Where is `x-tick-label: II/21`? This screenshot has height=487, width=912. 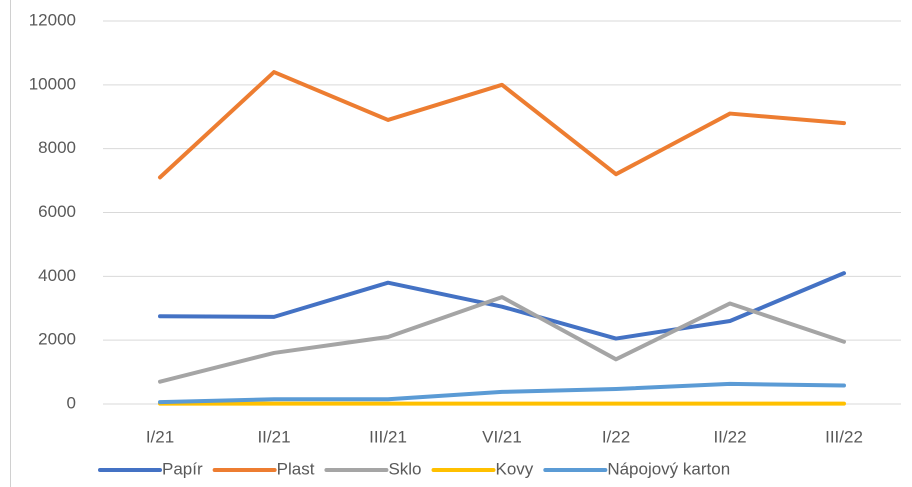 x-tick-label: II/21 is located at coordinates (273, 436).